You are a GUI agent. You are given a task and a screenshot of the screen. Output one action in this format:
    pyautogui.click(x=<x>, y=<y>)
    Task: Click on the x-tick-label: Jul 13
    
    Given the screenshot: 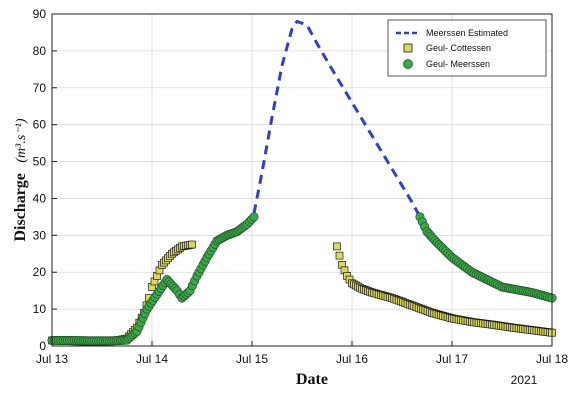 What is the action you would take?
    pyautogui.click(x=52, y=359)
    